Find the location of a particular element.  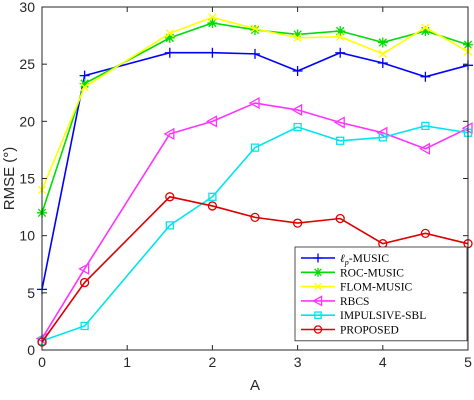

legend-entry: ROC-MUSIC is located at coordinates (352, 273).